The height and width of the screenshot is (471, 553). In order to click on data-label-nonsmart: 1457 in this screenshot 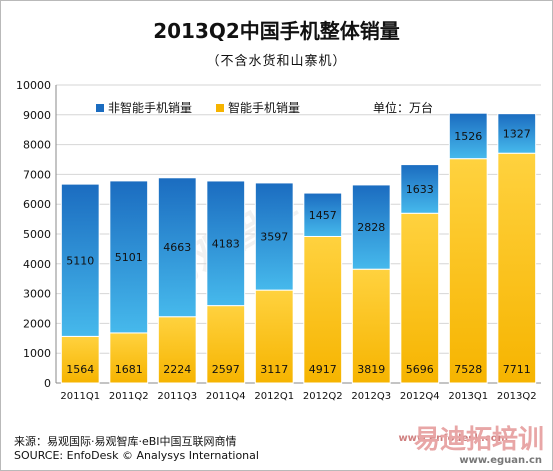, I will do `click(323, 215)`.